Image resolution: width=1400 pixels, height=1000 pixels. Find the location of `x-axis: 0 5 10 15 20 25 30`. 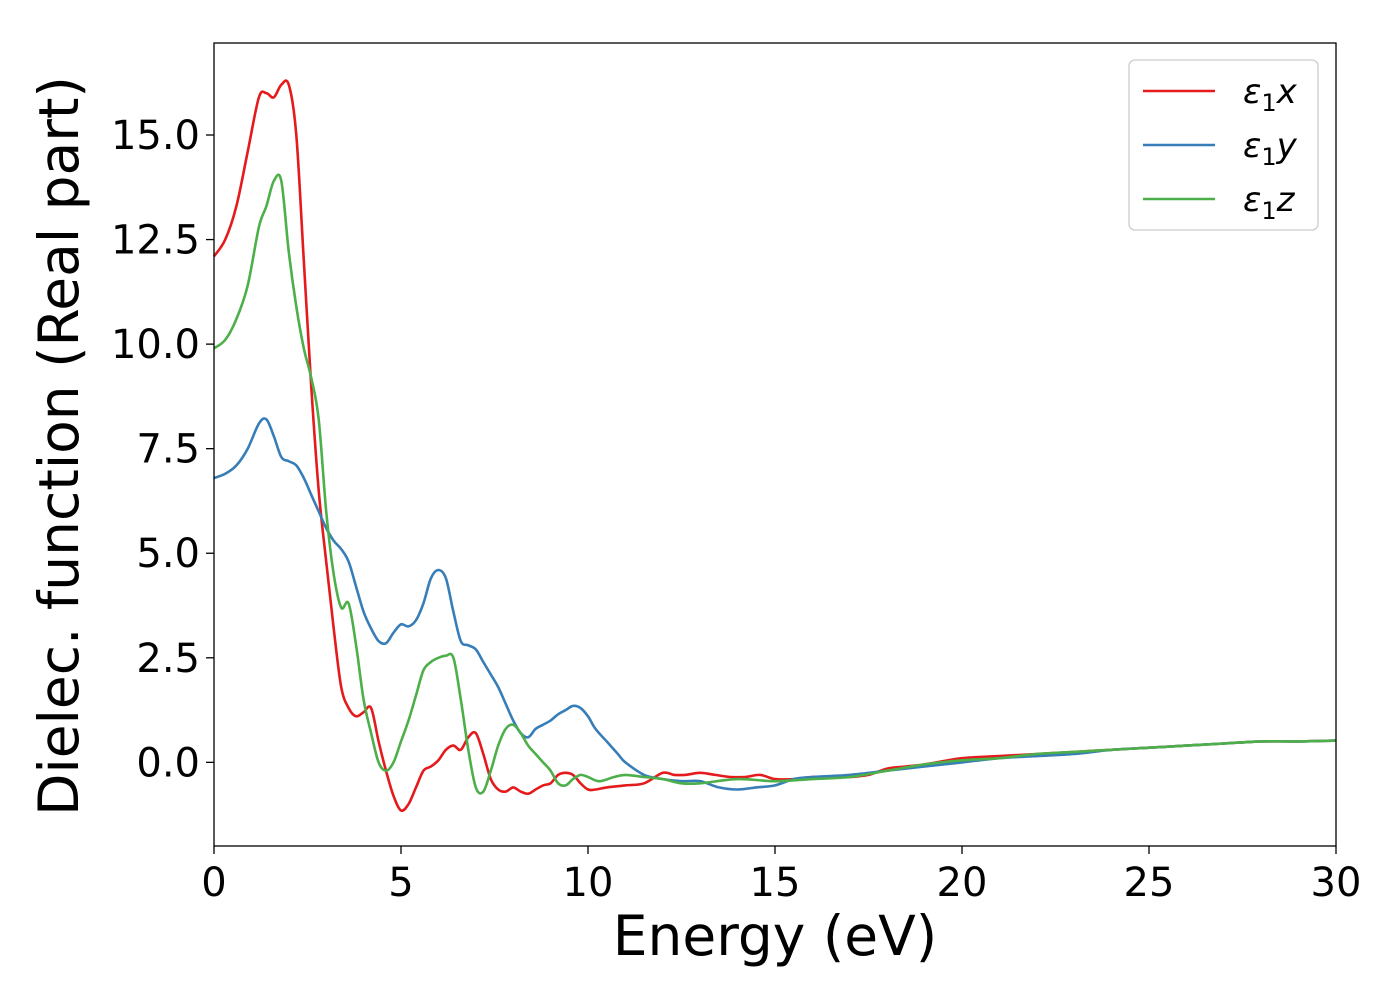

x-axis: 0 5 10 15 20 25 30 is located at coordinates (781, 876).